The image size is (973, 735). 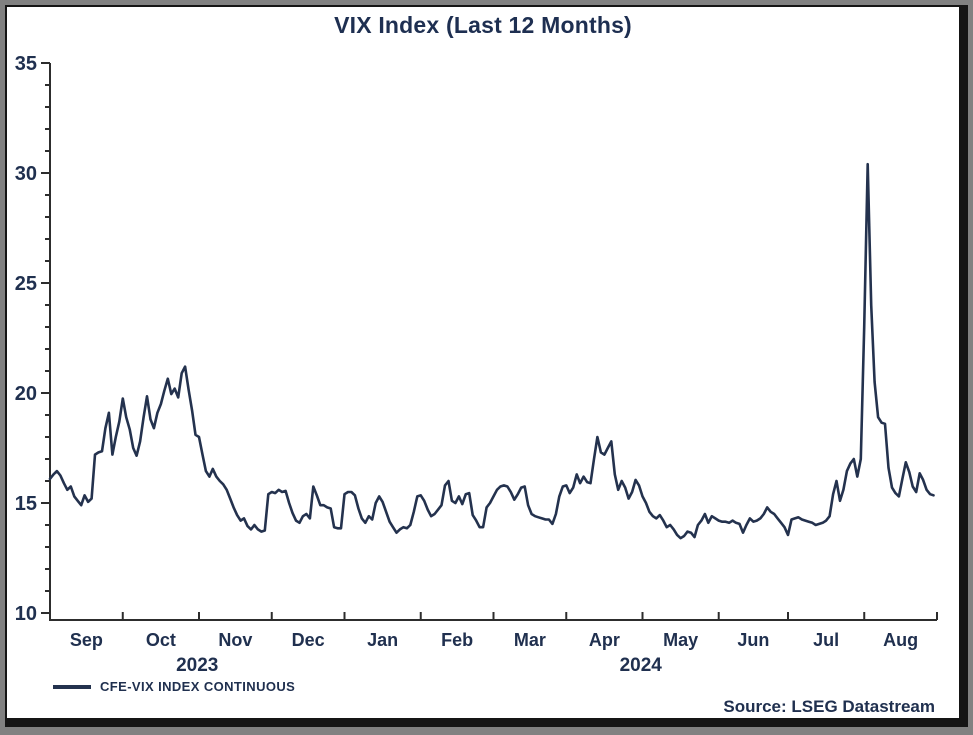 What do you see at coordinates (483, 25) in the screenshot?
I see `chart-title: VIX Index (Last 12 Months)` at bounding box center [483, 25].